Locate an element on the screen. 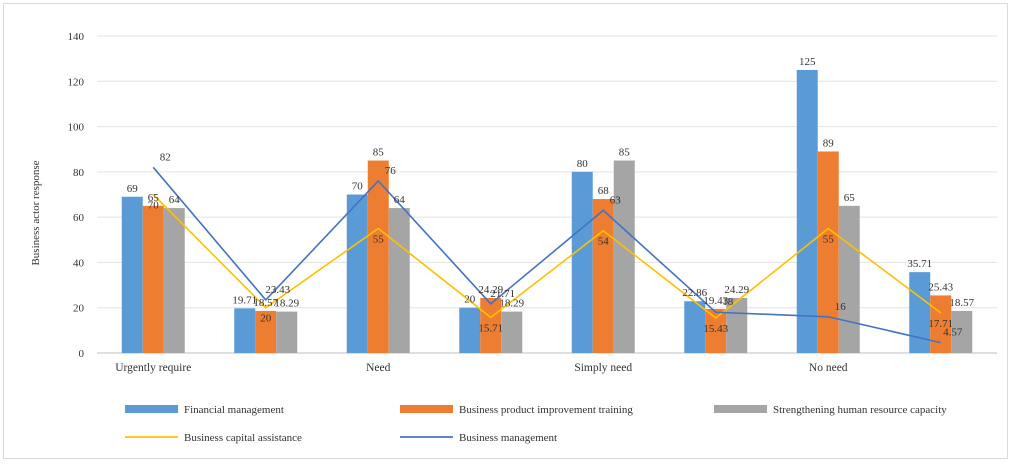  data-label: 69 is located at coordinates (133, 189).